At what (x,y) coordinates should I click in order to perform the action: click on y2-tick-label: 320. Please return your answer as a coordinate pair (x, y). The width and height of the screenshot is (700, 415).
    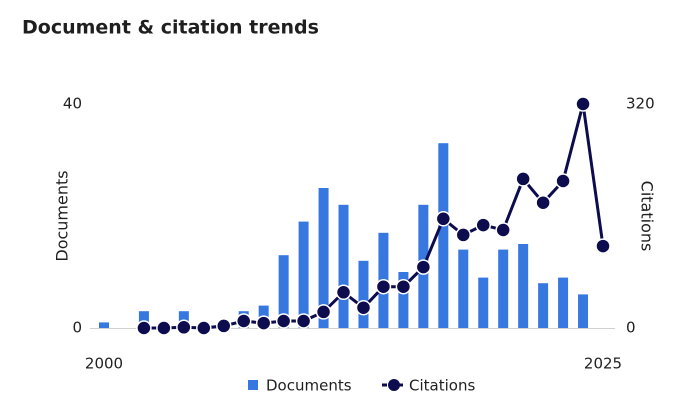
    Looking at the image, I should click on (640, 104).